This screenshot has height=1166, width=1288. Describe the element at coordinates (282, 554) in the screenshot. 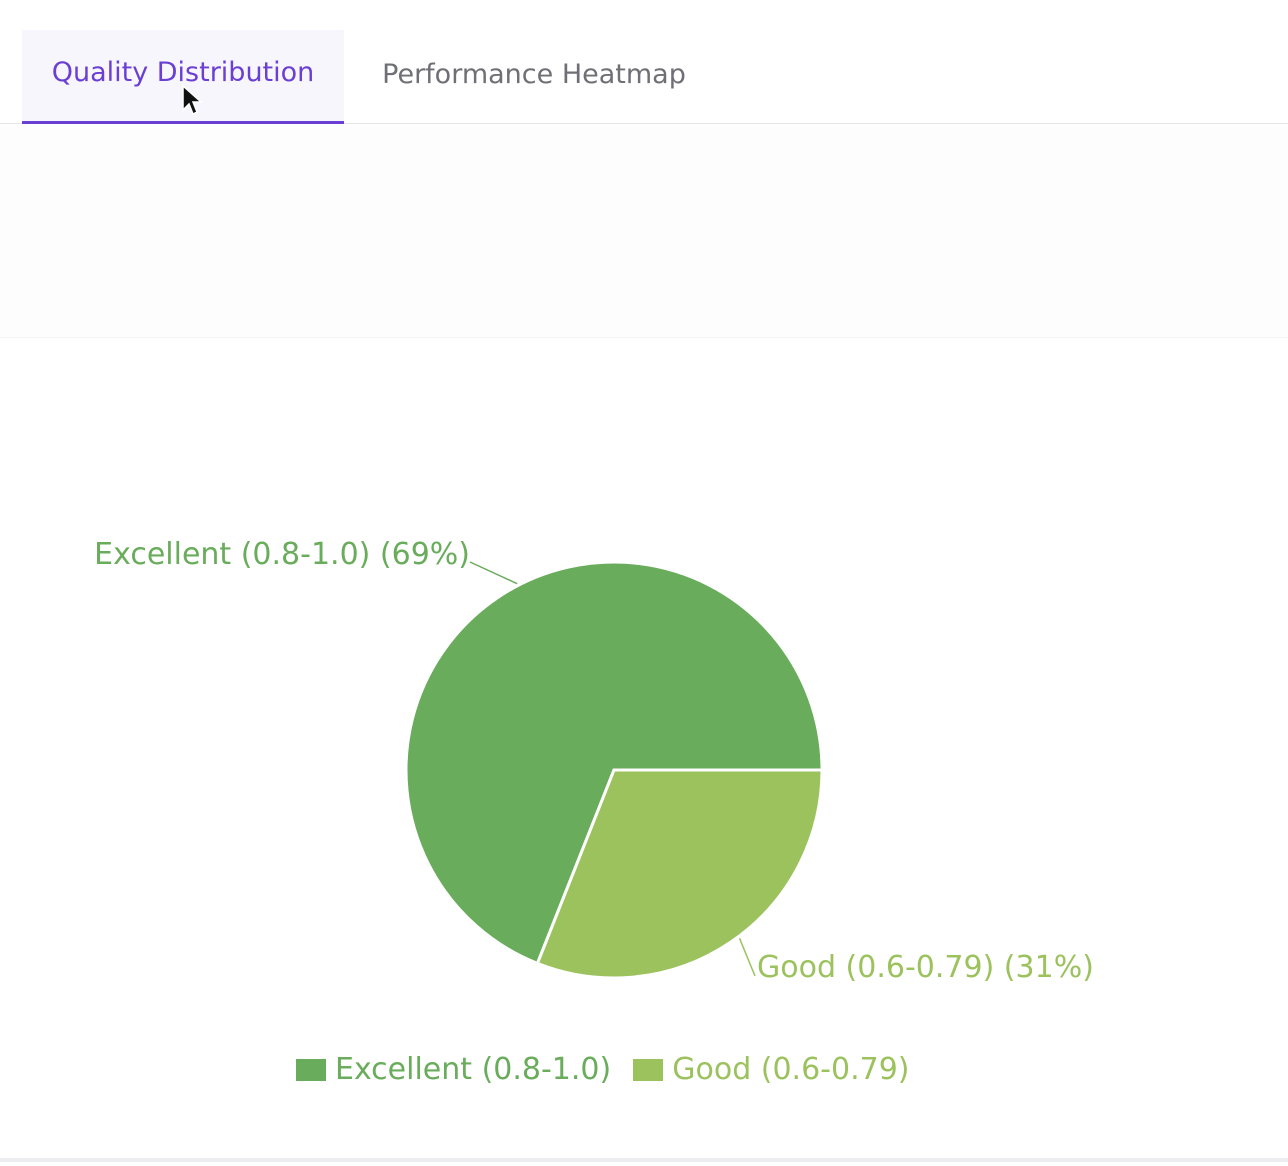

I see `data-label-excellent: Excellent (0.8-1.0) (69%)` at that location.